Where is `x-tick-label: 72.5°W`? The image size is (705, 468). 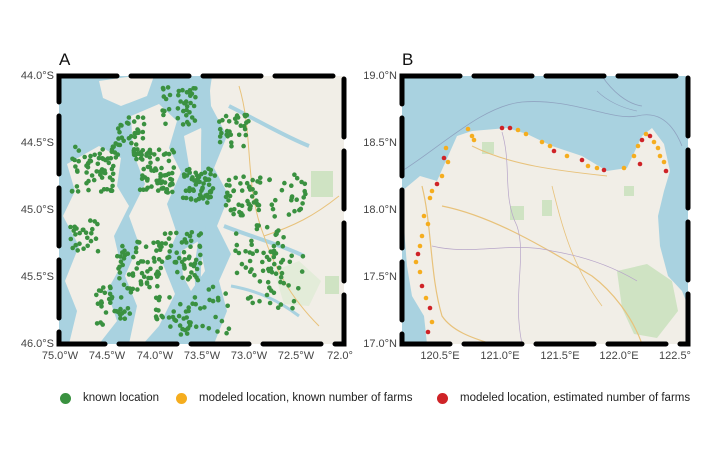
x-tick-label: 72.5°W is located at coordinates (296, 356).